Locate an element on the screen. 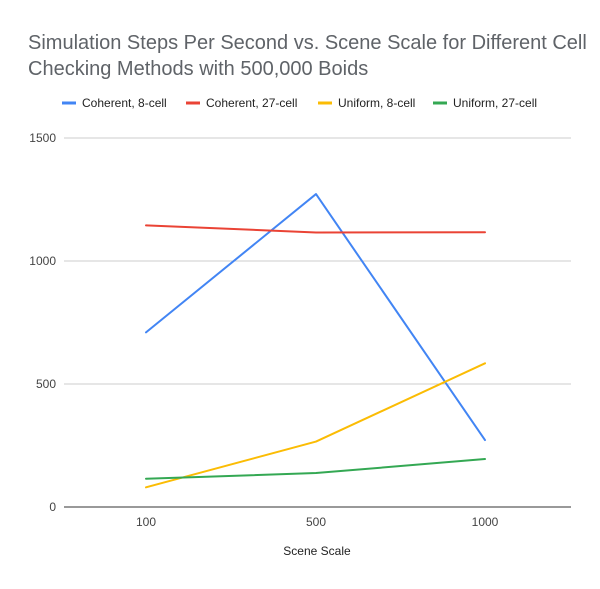 This screenshot has width=600, height=589. y-tick-label: 1500 is located at coordinates (42, 138).